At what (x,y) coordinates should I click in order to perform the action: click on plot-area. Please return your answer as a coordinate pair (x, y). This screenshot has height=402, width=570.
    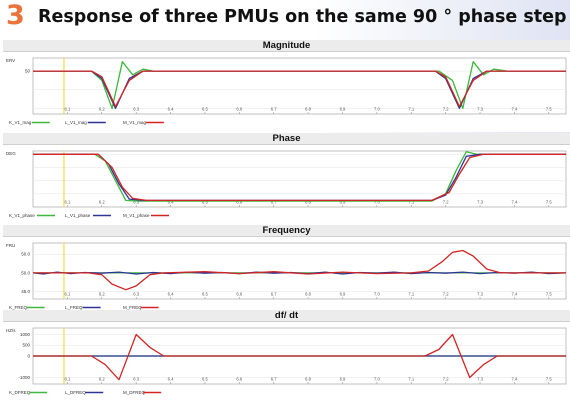
    Looking at the image, I should click on (299, 179).